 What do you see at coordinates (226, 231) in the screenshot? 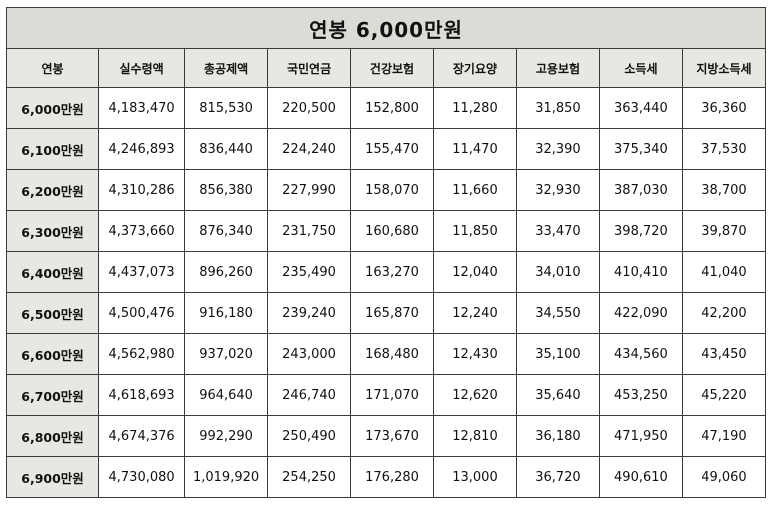
I see `total-deduction-cell: 876,340` at bounding box center [226, 231].